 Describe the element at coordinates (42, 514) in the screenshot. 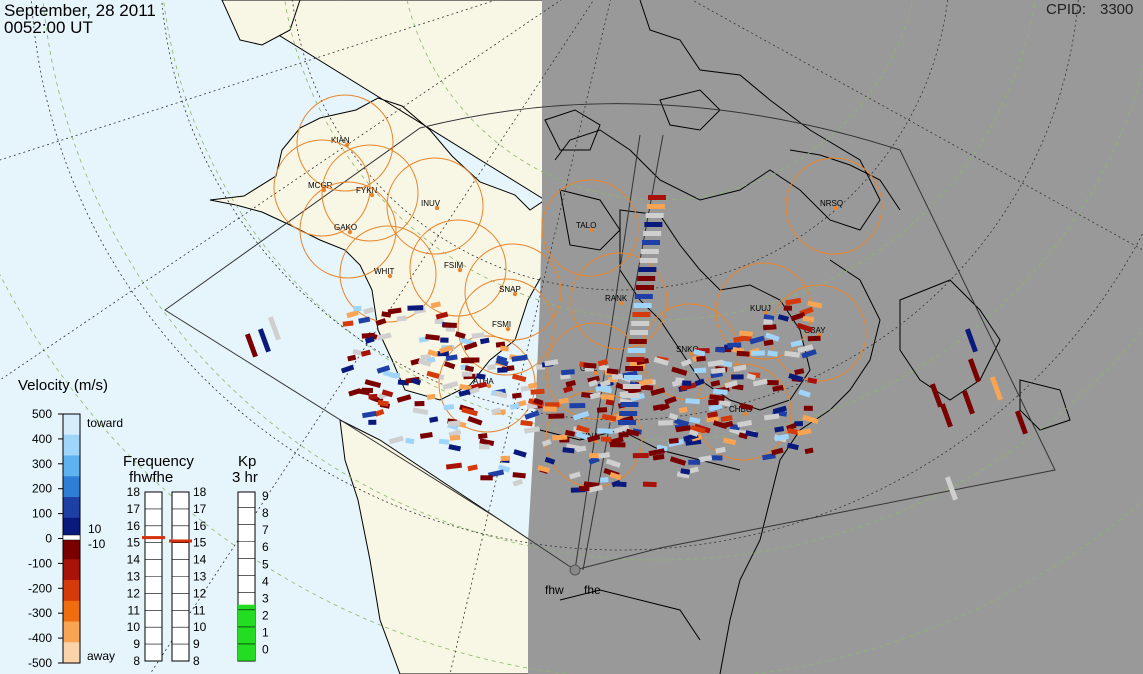

I see `velocity-tick-label: 100` at that location.